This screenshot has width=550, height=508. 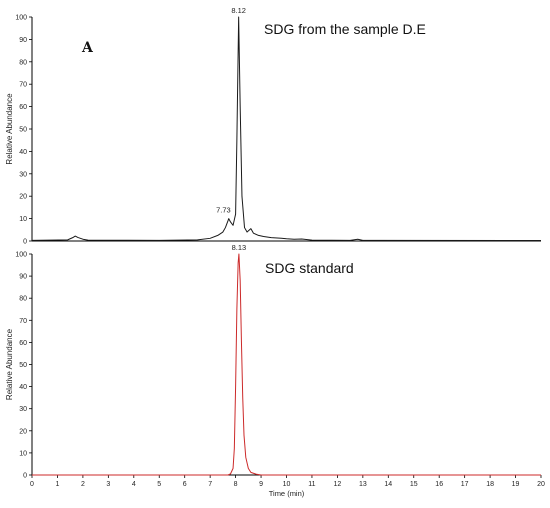 I want to click on x-tick-label: 2, so click(x=83, y=484).